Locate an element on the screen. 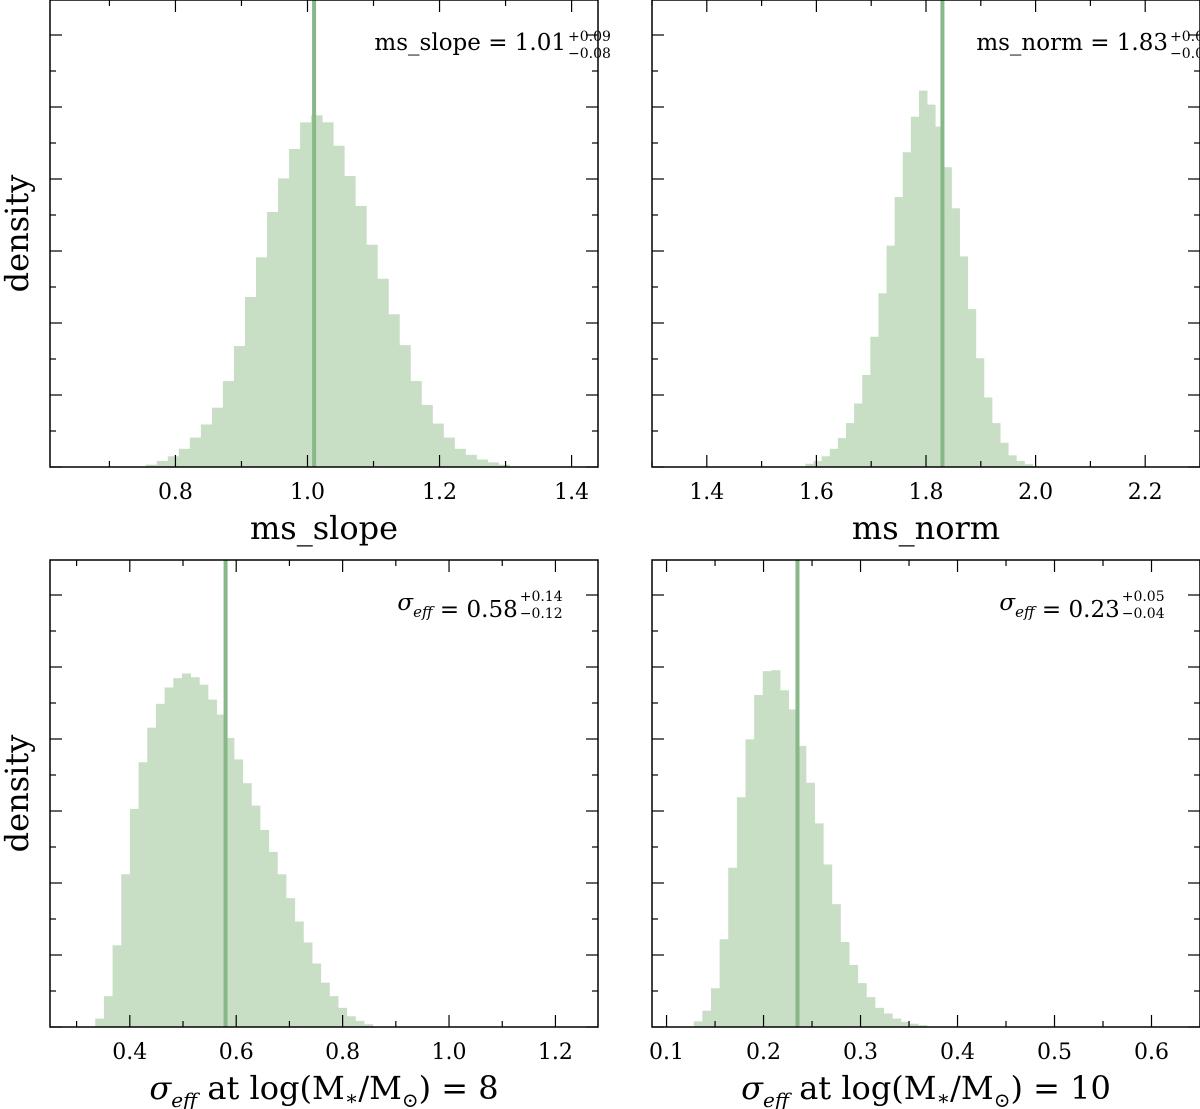  median-annotation: σeff = 0.23 is located at coordinates (1059, 606).